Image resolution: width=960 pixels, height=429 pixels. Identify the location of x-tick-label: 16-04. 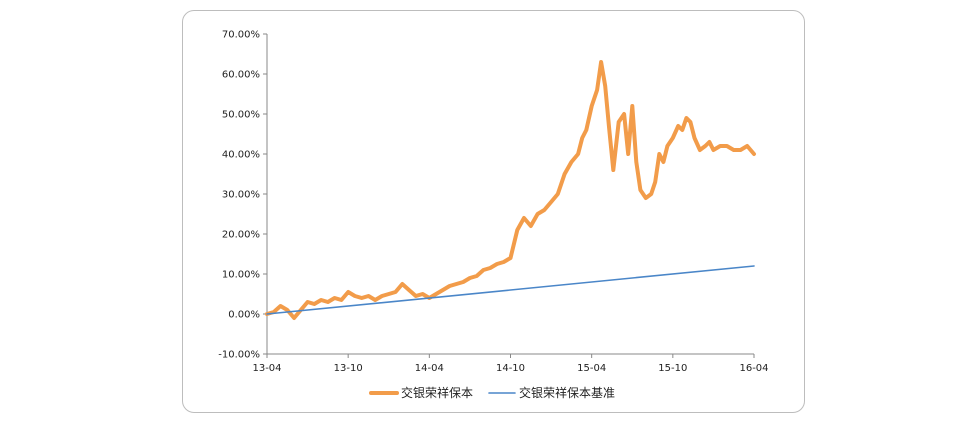
(753, 368).